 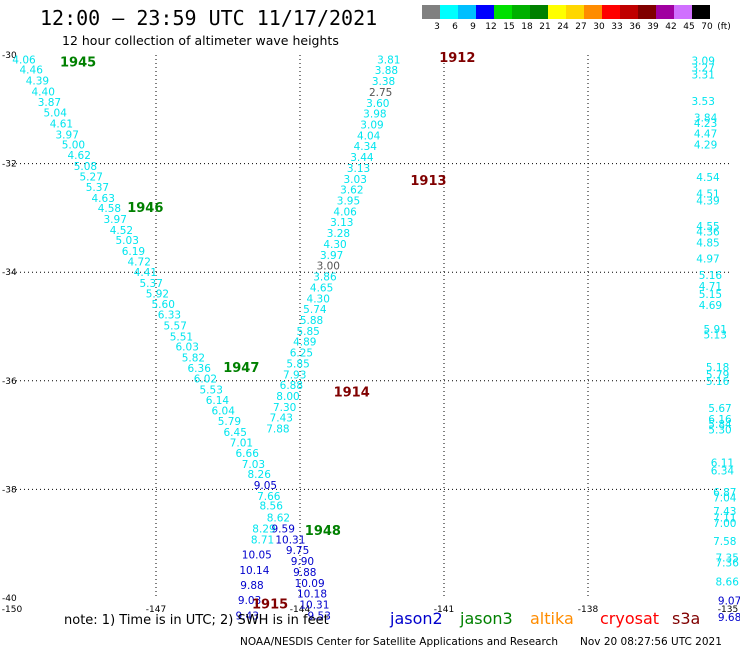 I want to click on wave-height-value: 6.36, so click(x=200, y=369).